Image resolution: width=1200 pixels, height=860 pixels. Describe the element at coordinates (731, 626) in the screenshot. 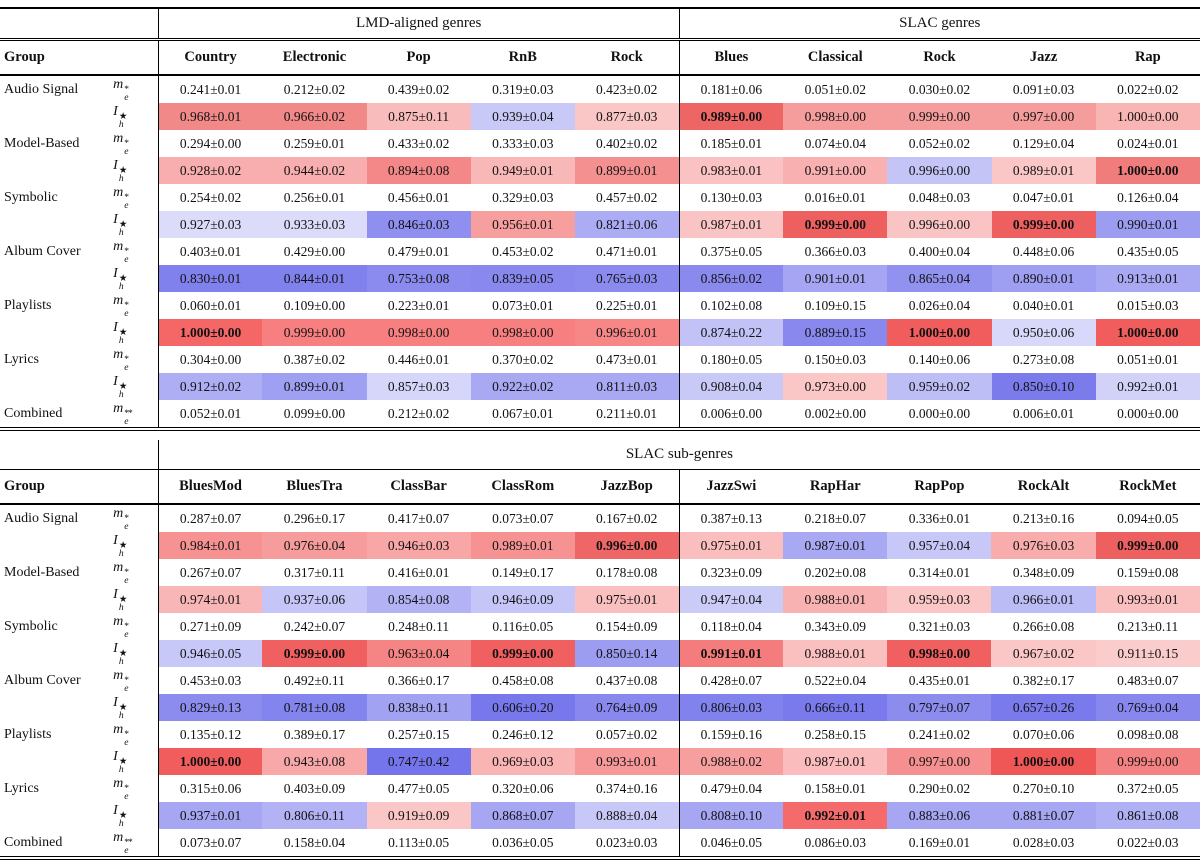

I see `value-cell: 0.118±0.04` at that location.